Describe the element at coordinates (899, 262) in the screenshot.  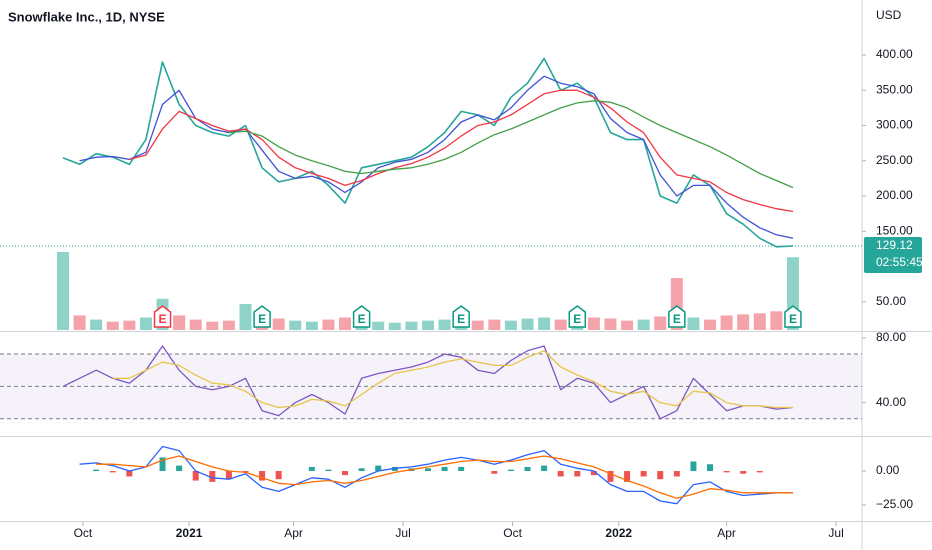
I see `countdown-label: 02:55:45` at that location.